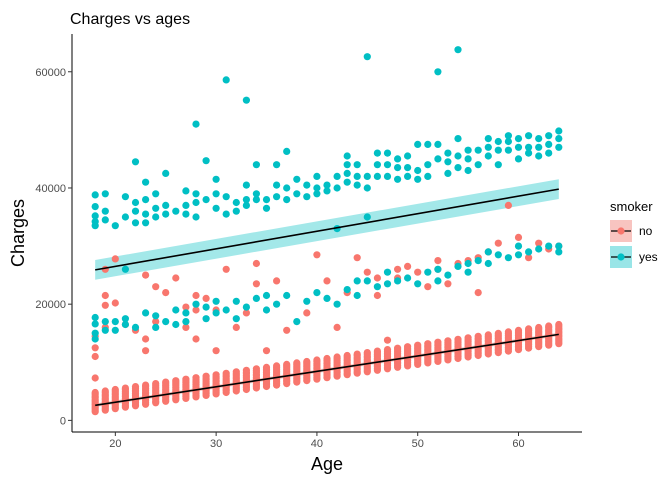  What do you see at coordinates (631, 206) in the screenshot?
I see `legend-title: smoker` at bounding box center [631, 206].